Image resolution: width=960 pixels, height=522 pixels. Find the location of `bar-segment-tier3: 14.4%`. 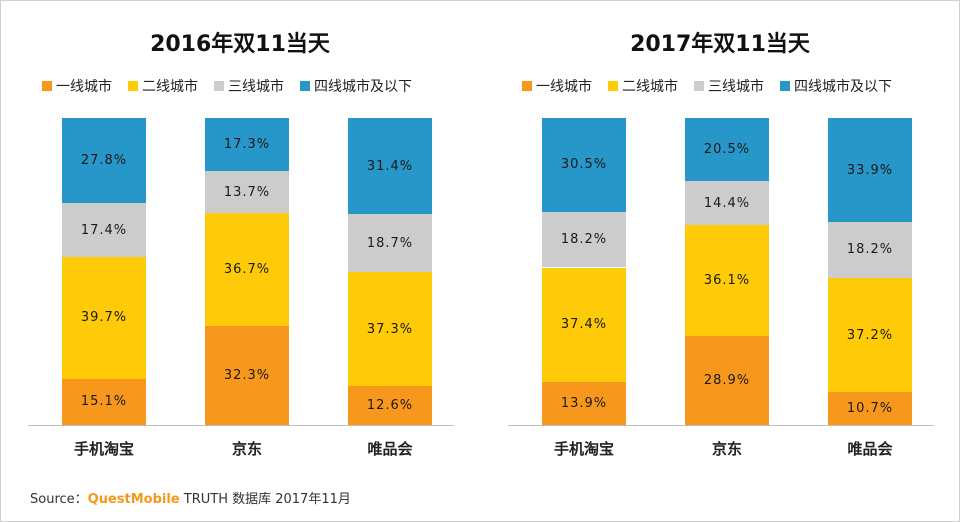

bar-segment-tier3: 14.4% is located at coordinates (727, 203).